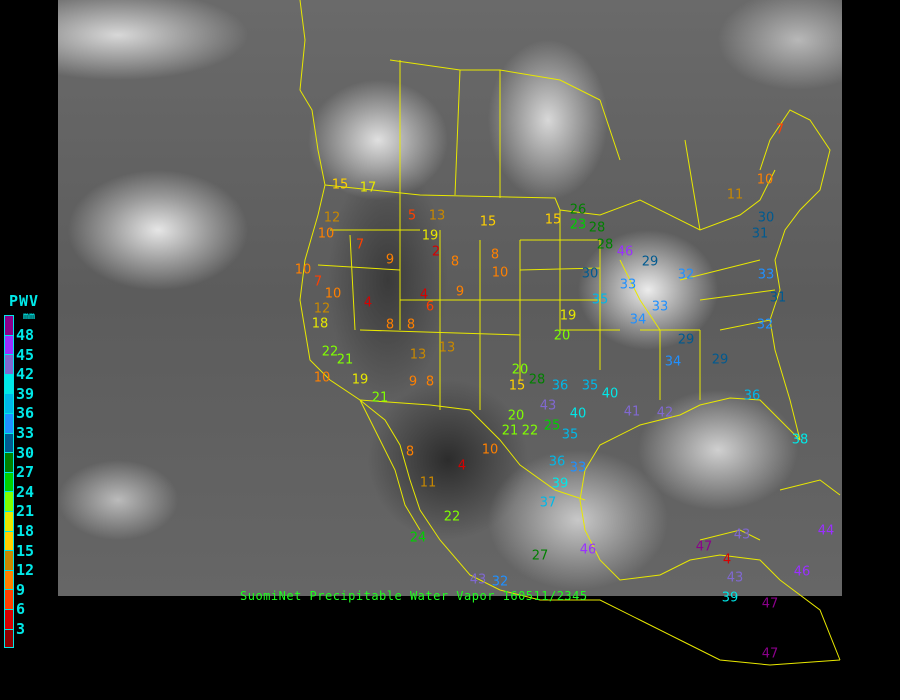 The width and height of the screenshot is (900, 700). Describe the element at coordinates (412, 216) in the screenshot. I see `station-pwv-value: 5` at that location.